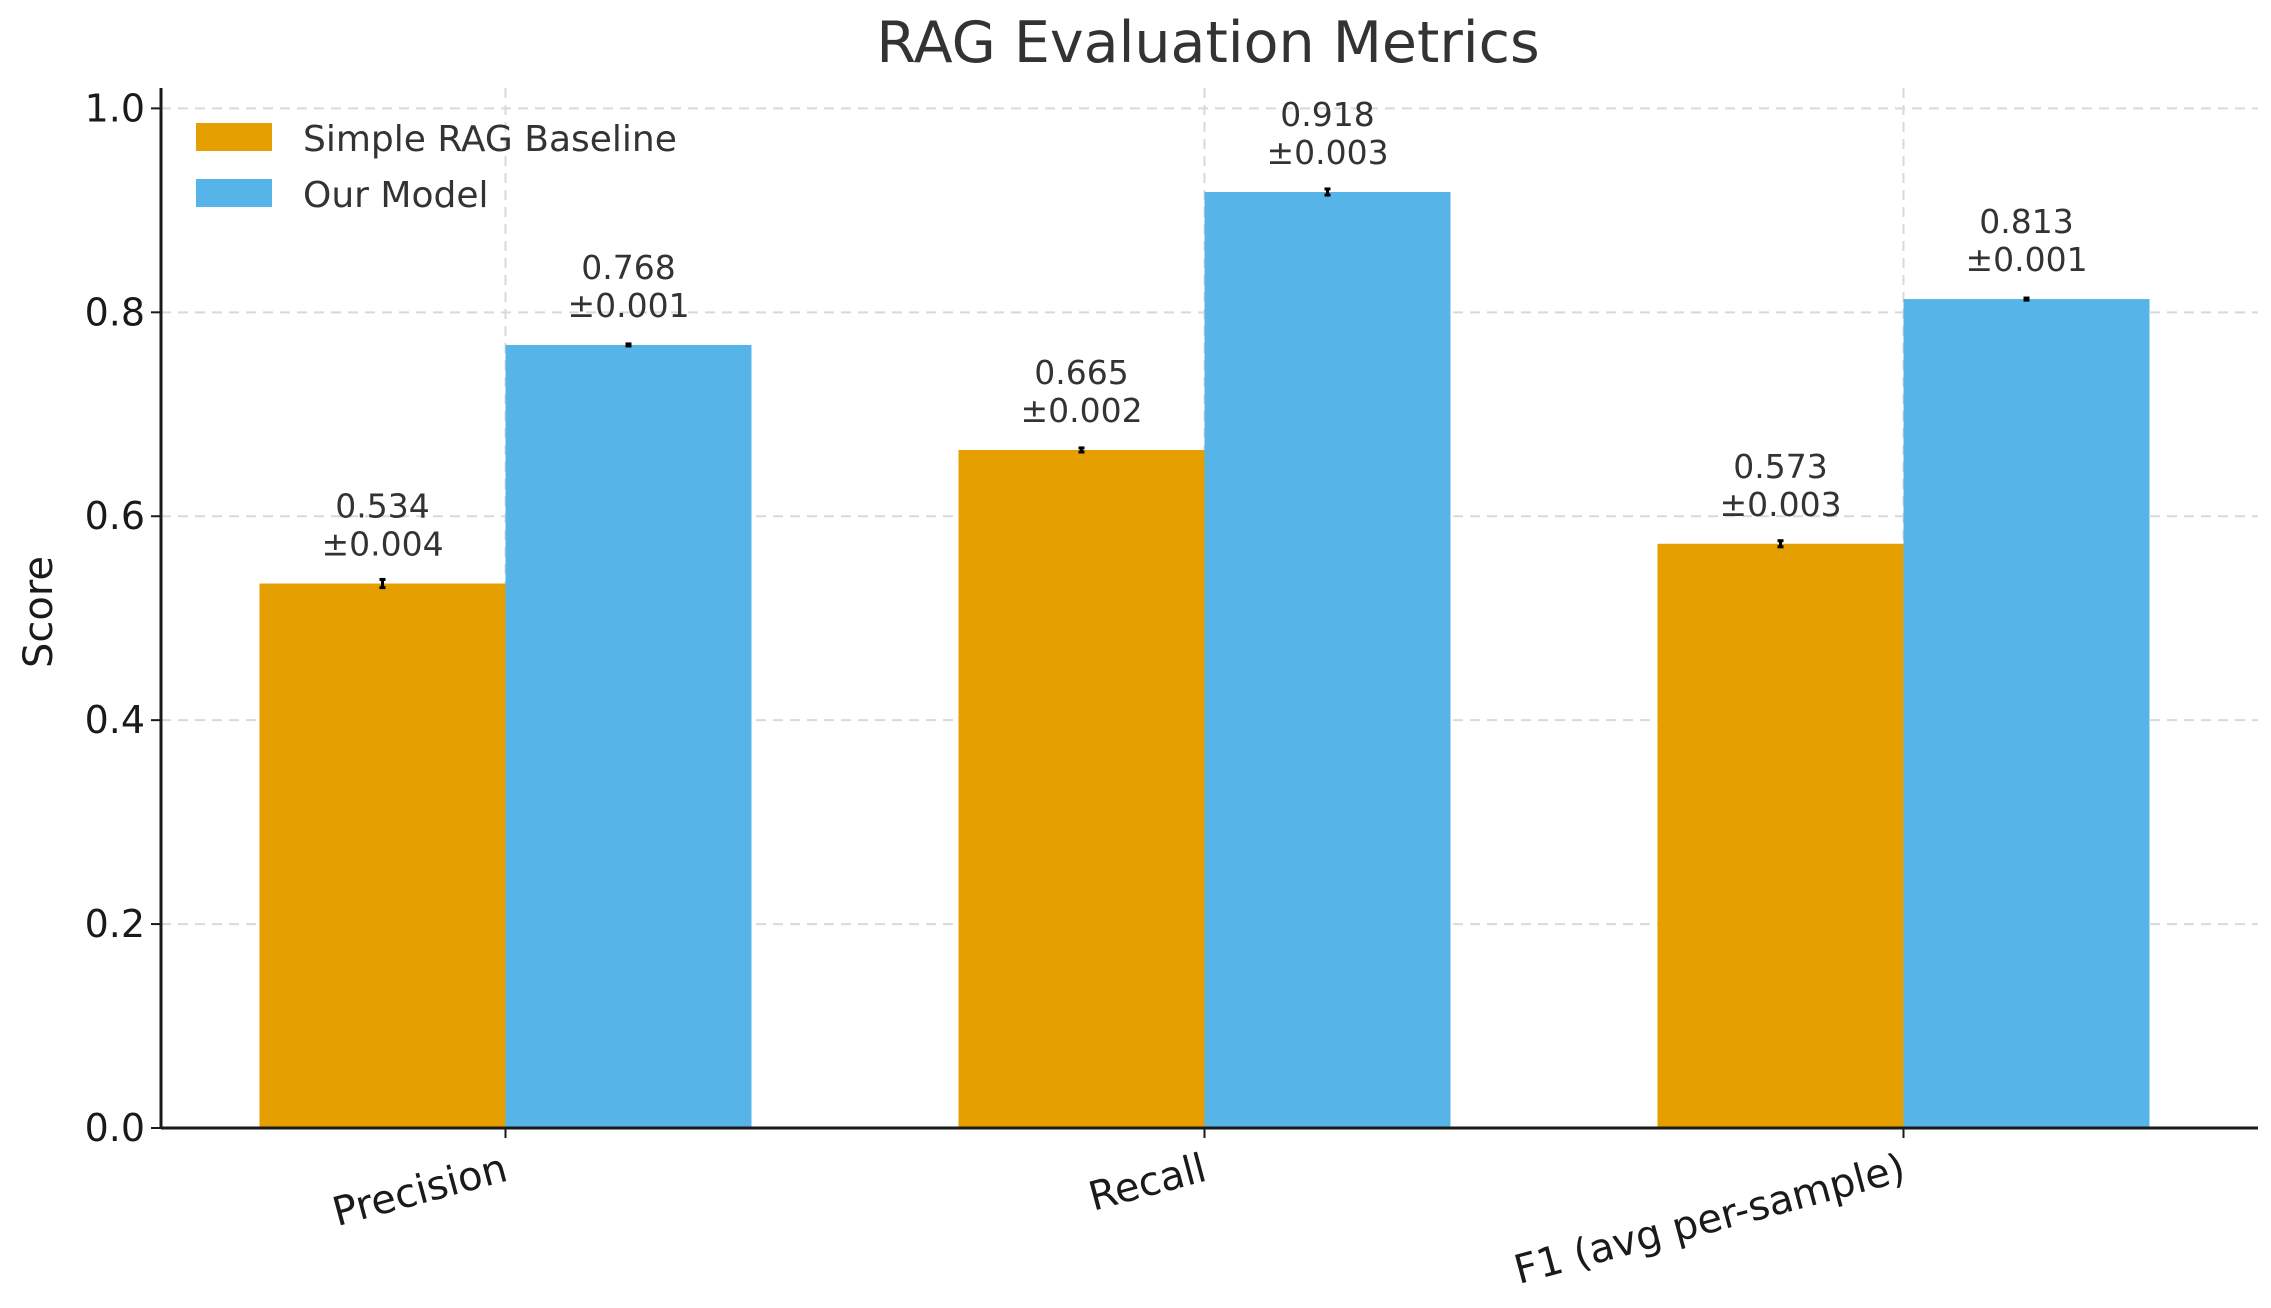 This screenshot has width=2271, height=1308. I want to click on y-tick-label: 0.6, so click(115, 516).